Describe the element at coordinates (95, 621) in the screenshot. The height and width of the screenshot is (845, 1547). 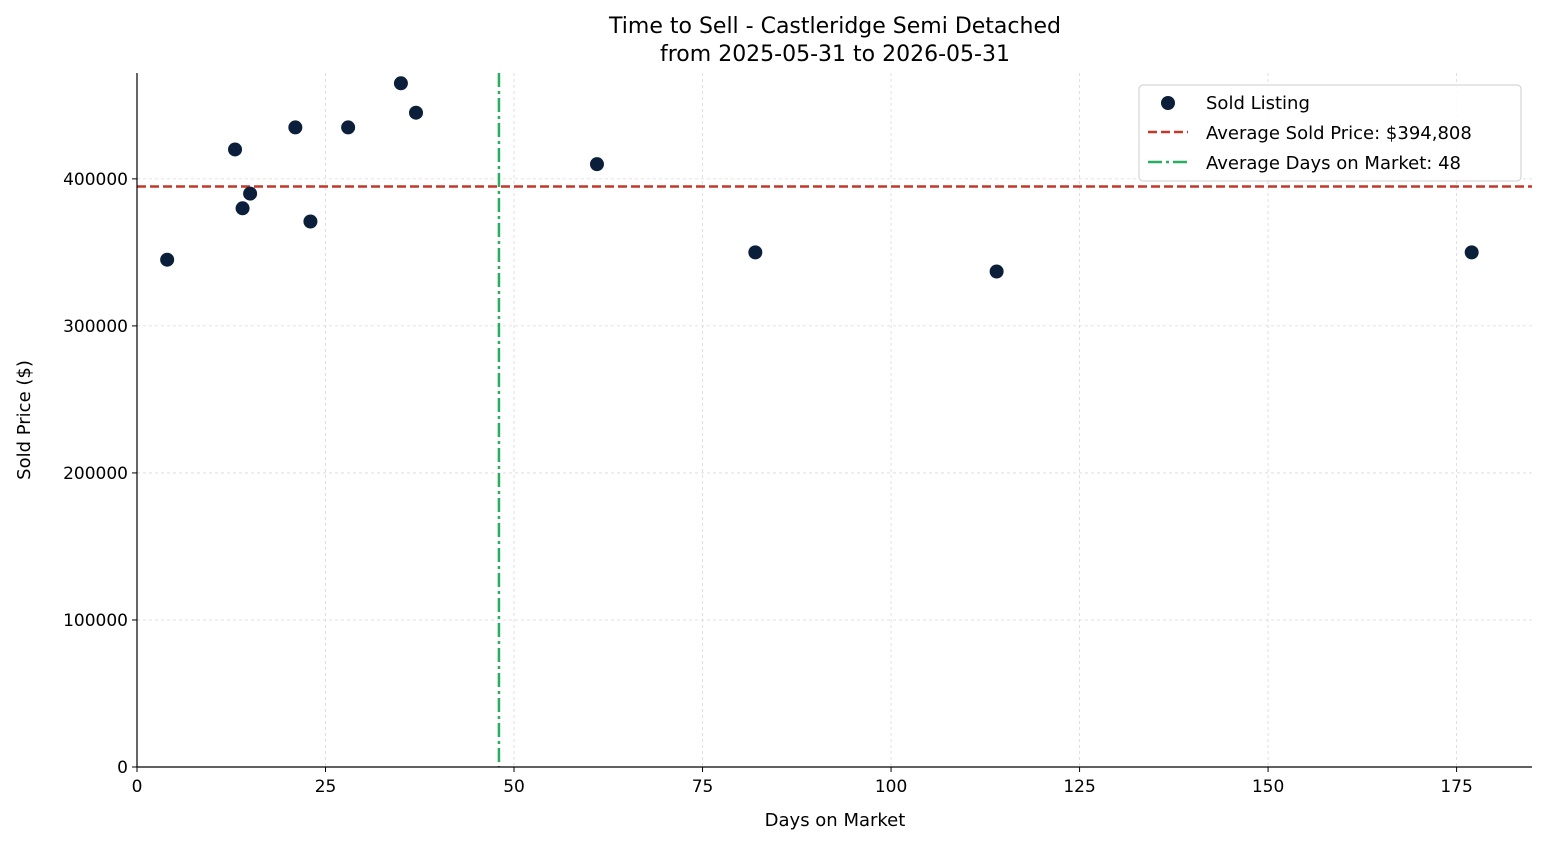
I see `y-tick-label: 100000` at that location.